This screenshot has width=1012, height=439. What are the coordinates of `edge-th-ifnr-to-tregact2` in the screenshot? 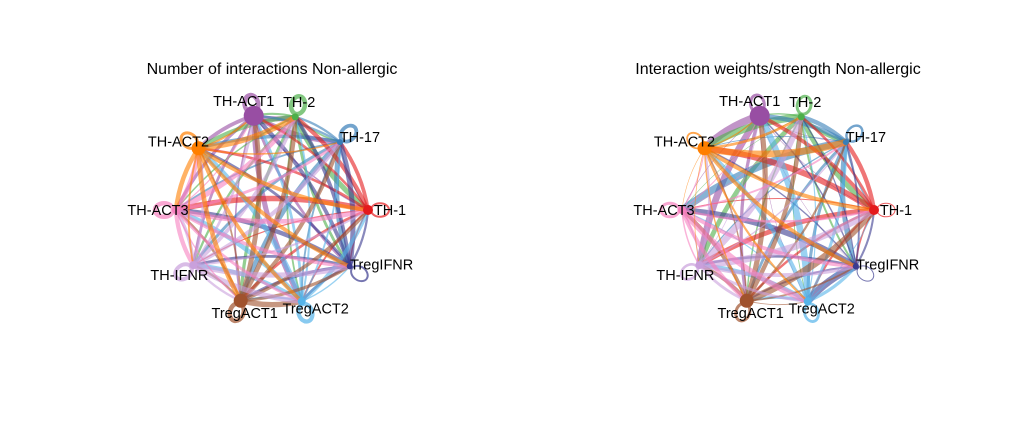 It's located at (247, 283).